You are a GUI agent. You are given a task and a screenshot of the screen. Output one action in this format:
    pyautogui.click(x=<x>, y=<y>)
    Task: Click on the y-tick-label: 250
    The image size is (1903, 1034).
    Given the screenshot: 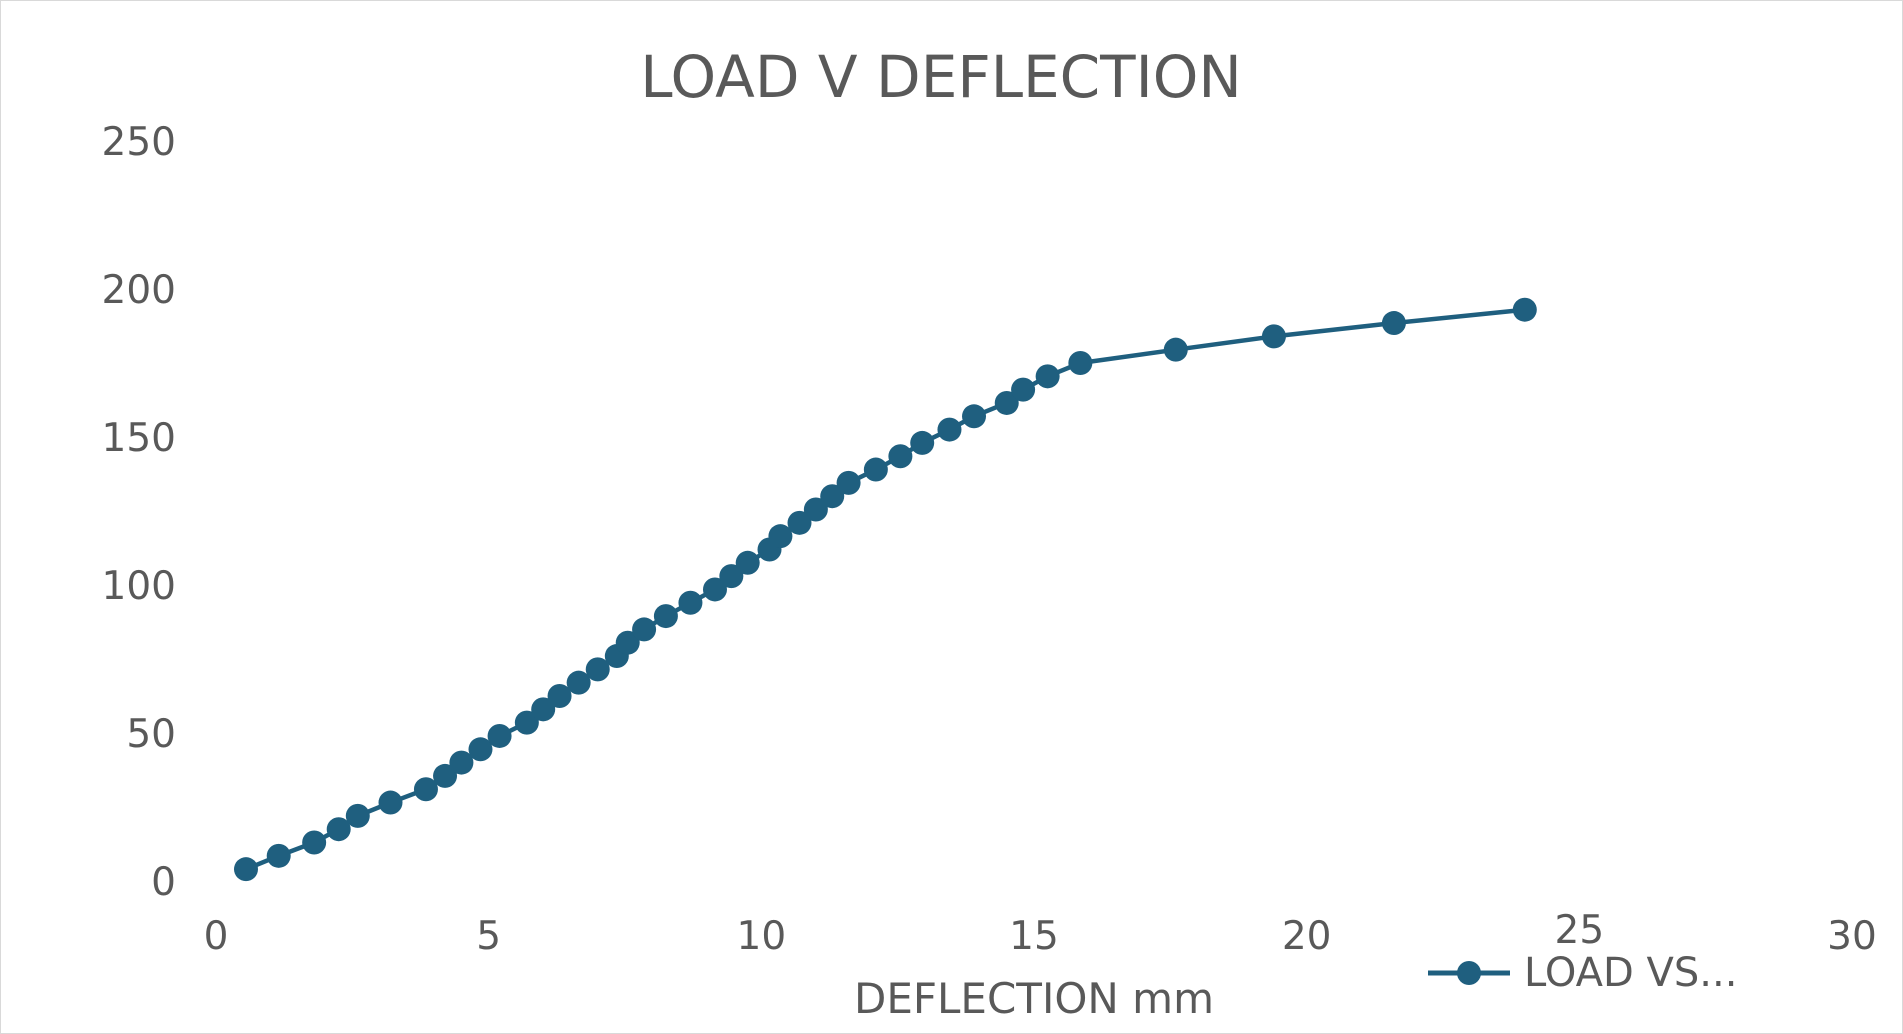 What is the action you would take?
    pyautogui.click(x=139, y=142)
    